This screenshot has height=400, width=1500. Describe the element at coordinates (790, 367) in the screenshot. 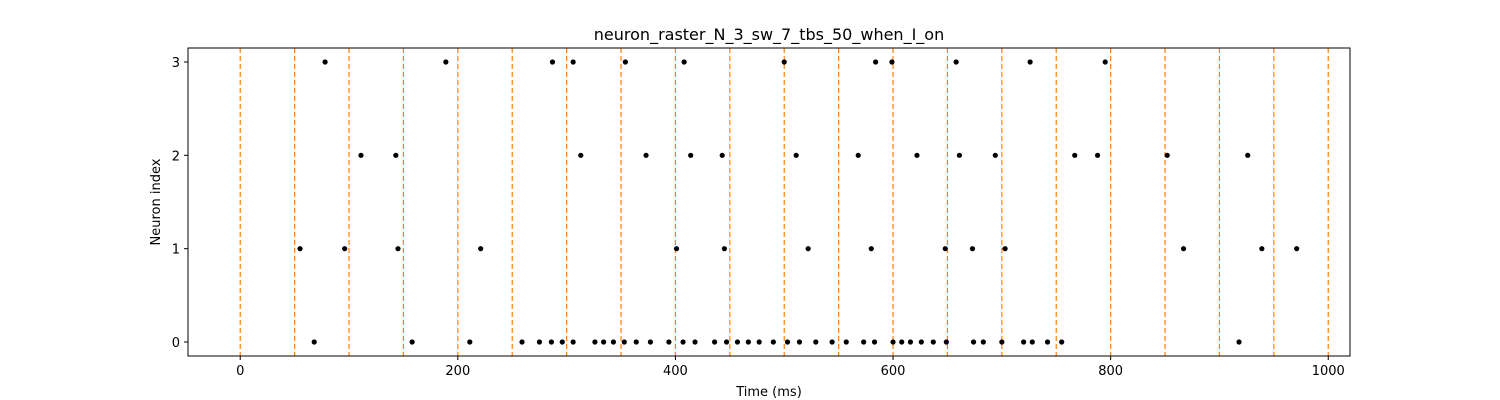

I see `x-axis: 0 200 400 600 800 1000` at that location.